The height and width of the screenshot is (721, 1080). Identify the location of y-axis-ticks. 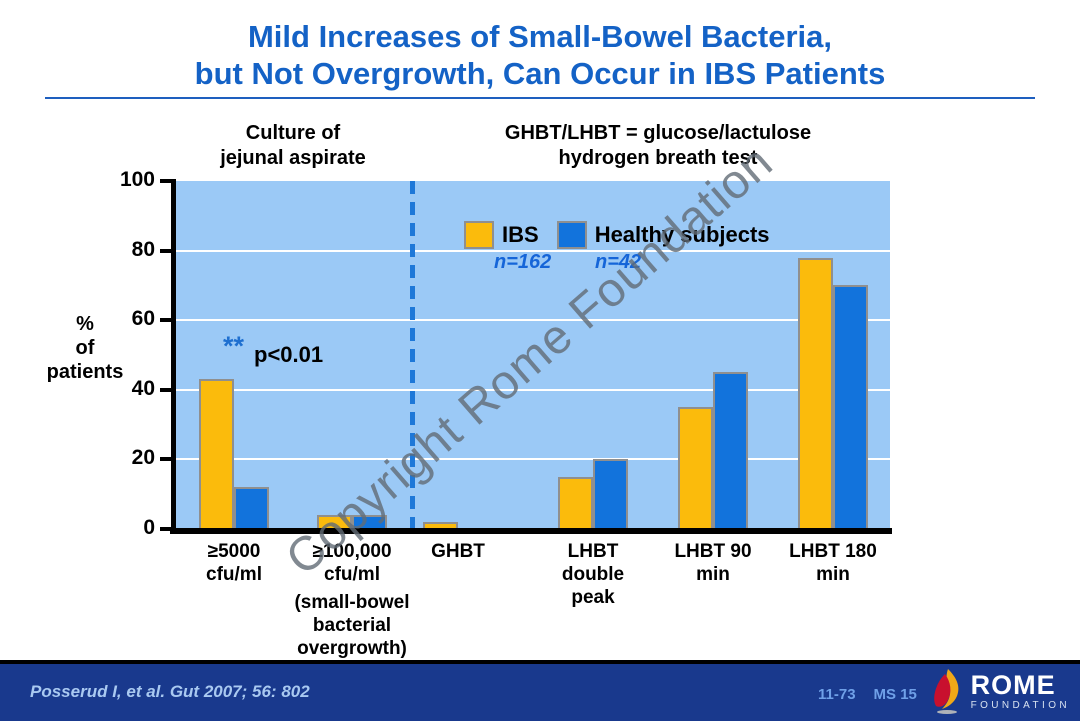
(165, 355).